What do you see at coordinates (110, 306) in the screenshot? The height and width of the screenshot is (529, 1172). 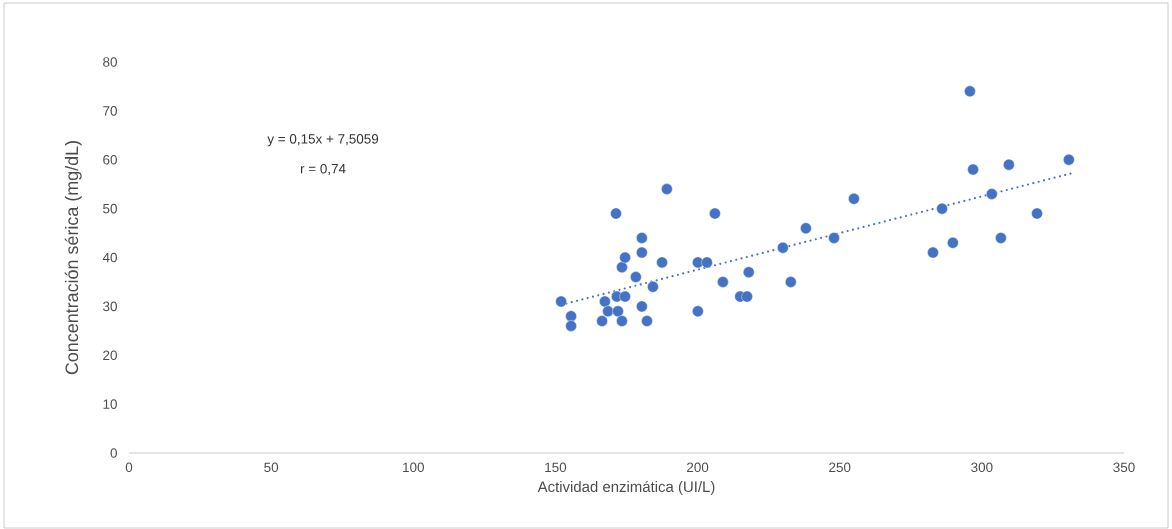 I see `y-tick-label: 30` at bounding box center [110, 306].